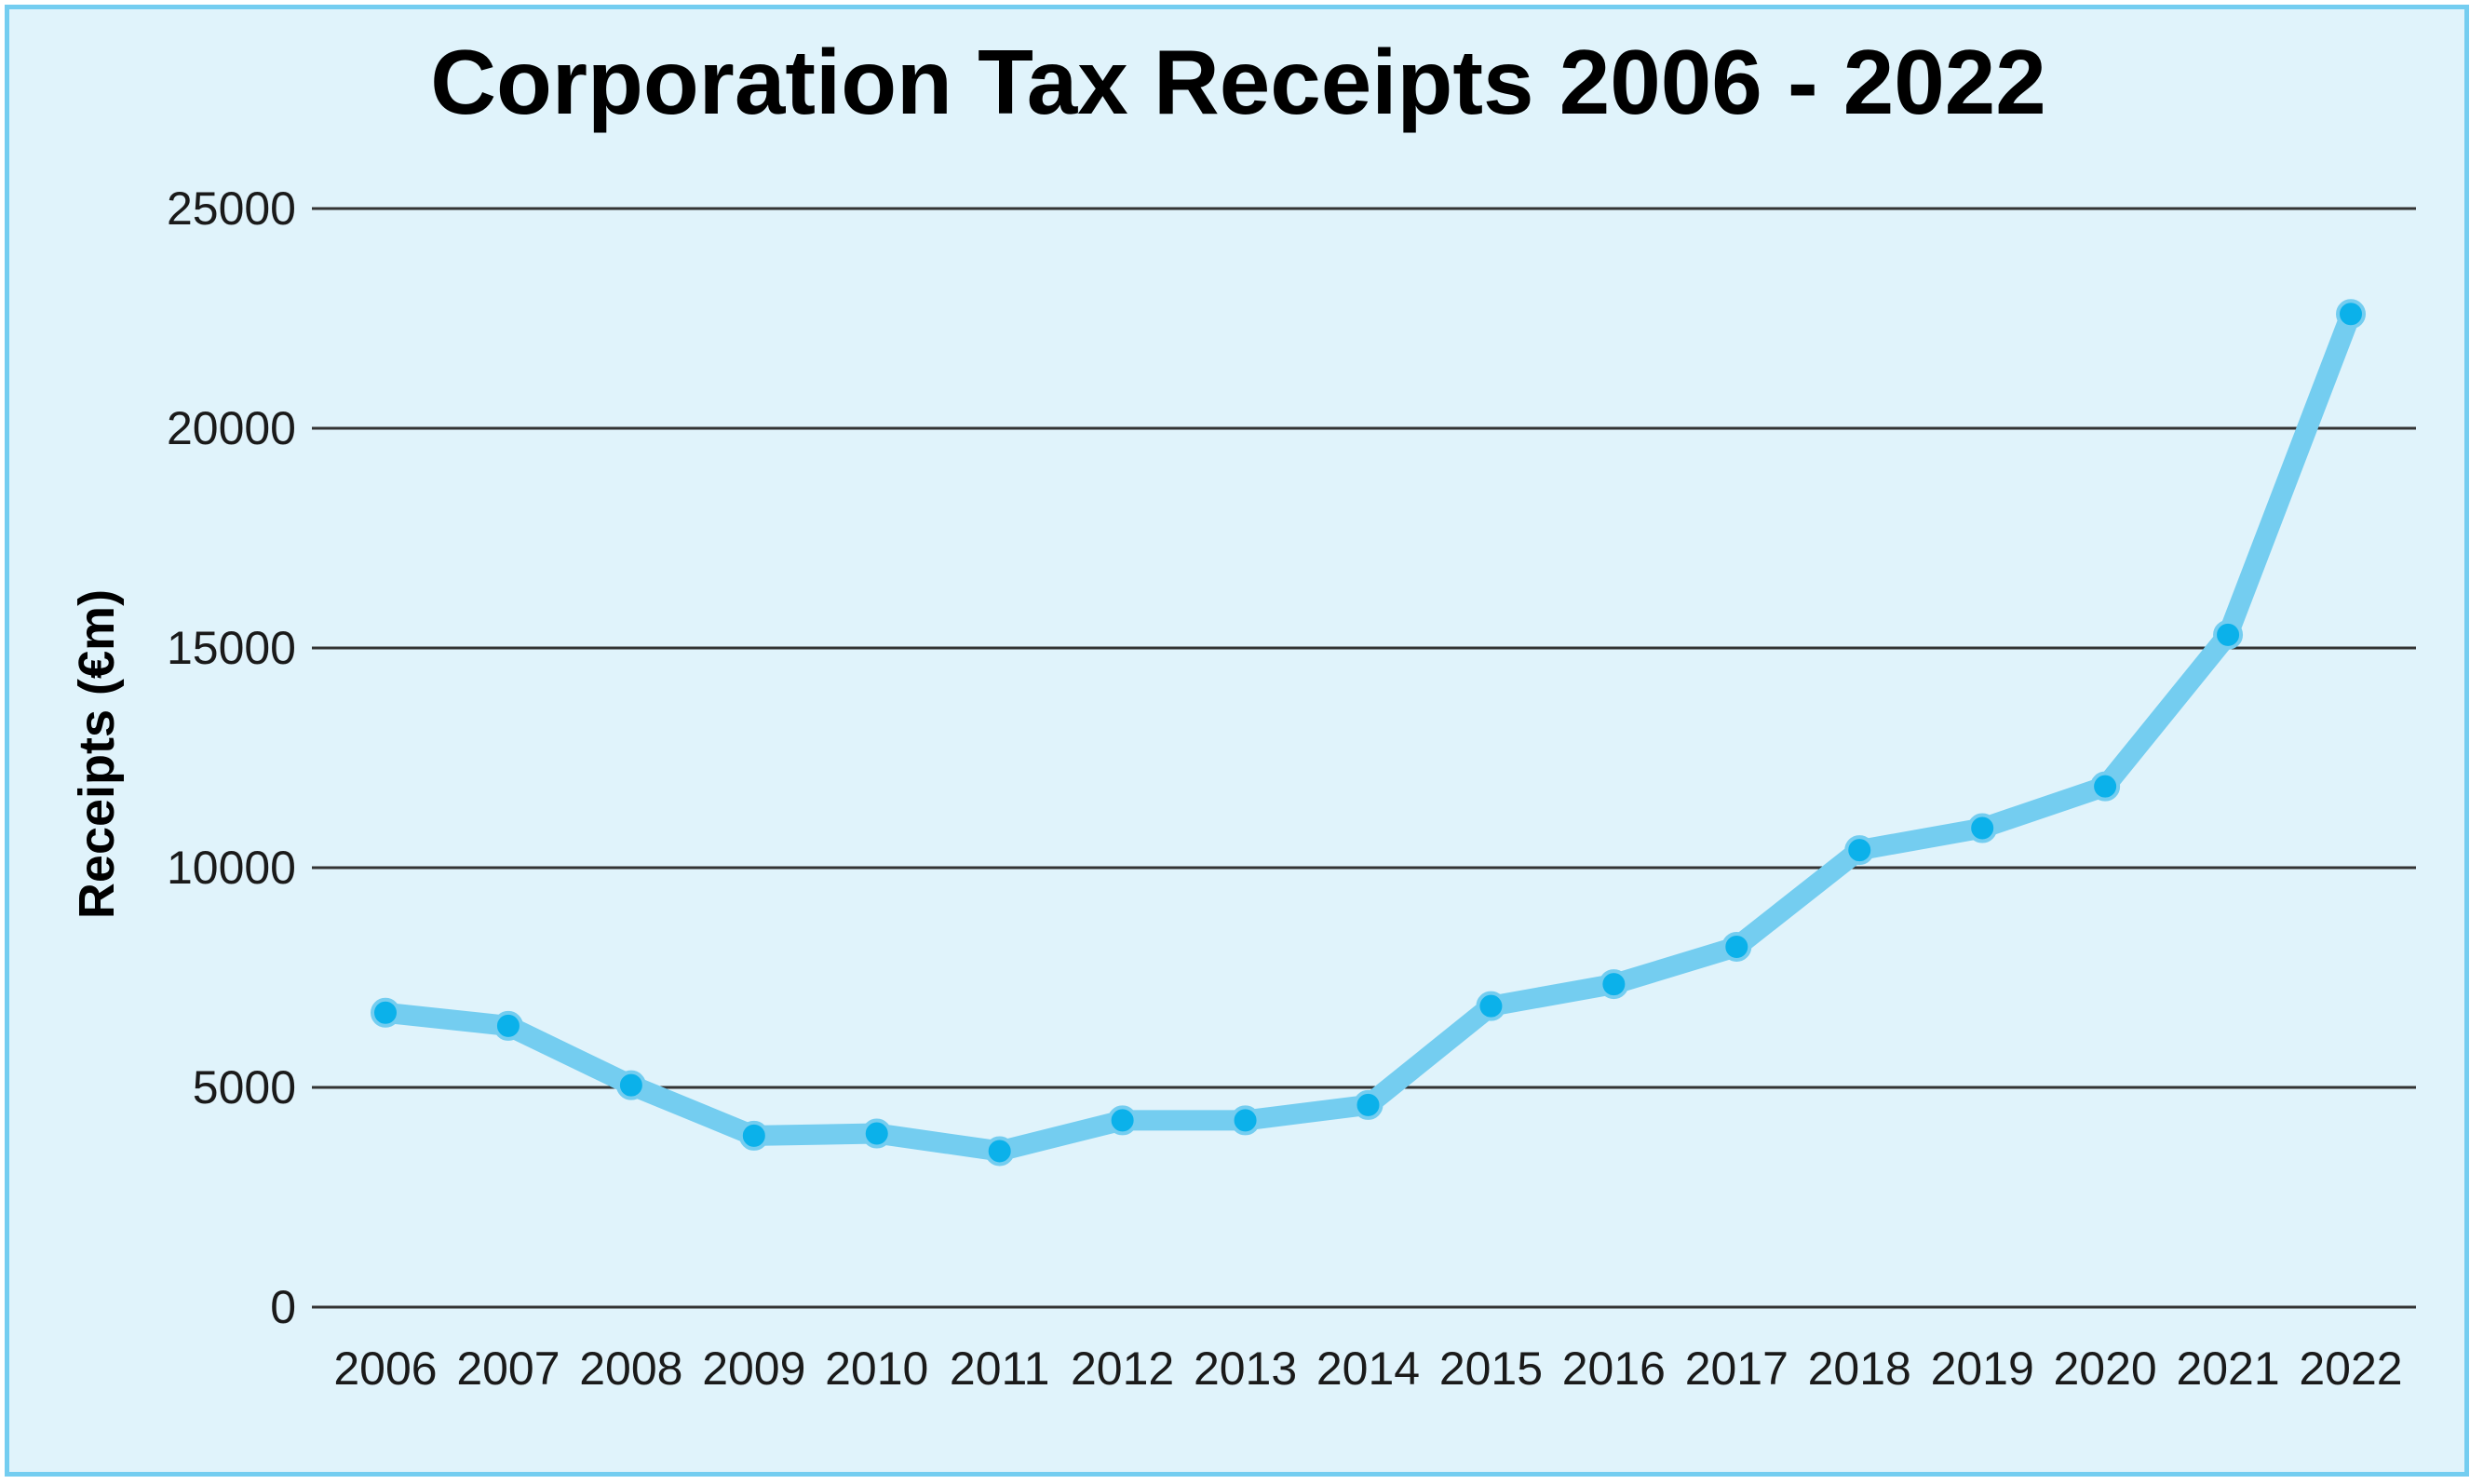  What do you see at coordinates (508, 1368) in the screenshot?
I see `x-tick-label: 2007` at bounding box center [508, 1368].